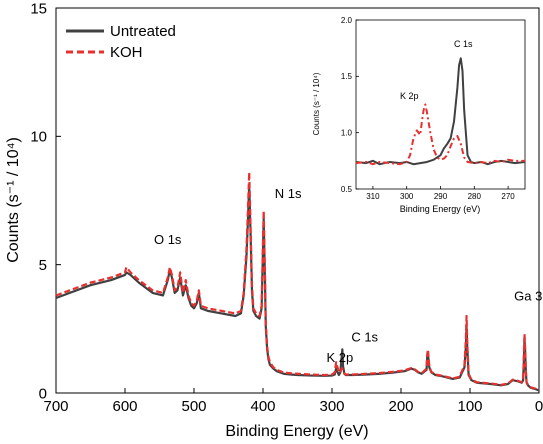 This screenshot has height=444, width=543. I want to click on legend: Untreated KOH, so click(121, 42).